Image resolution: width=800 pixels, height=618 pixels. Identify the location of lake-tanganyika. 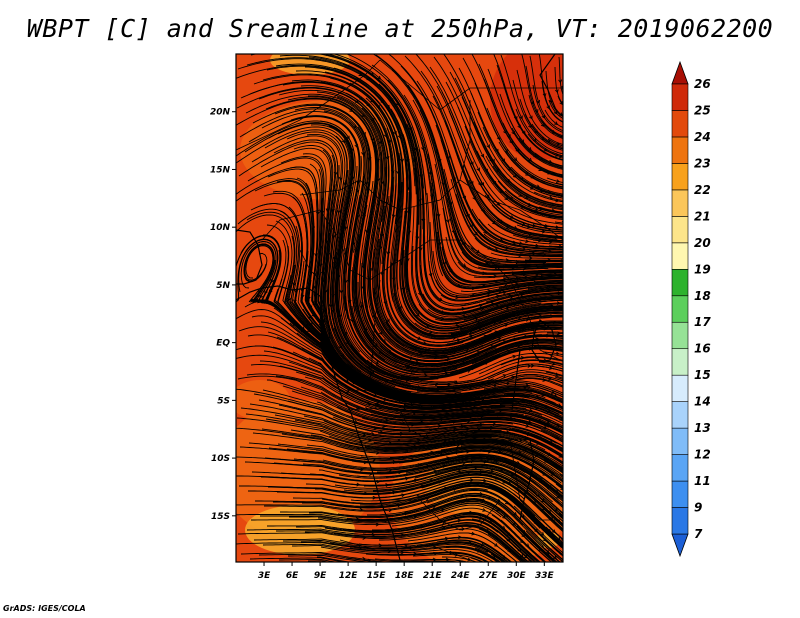
(516, 380).